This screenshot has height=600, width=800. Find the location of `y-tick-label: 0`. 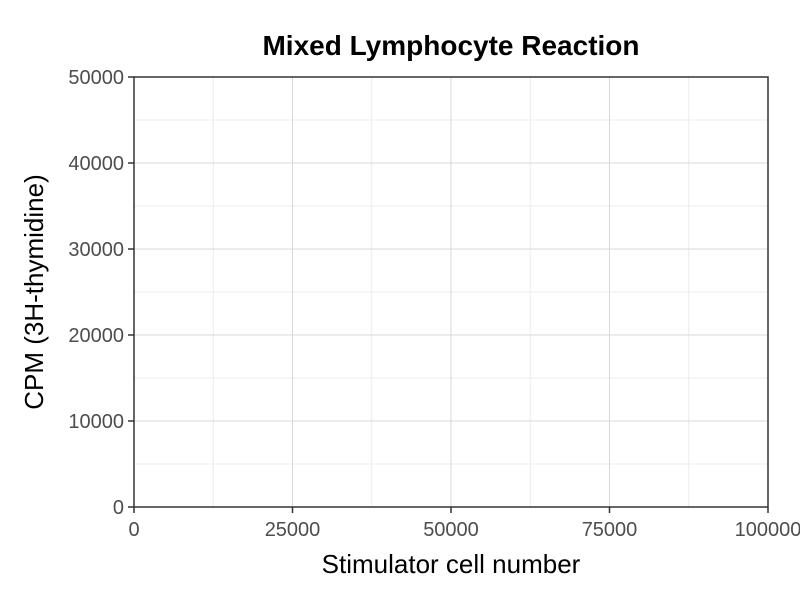

y-tick-label: 0 is located at coordinates (118, 508).